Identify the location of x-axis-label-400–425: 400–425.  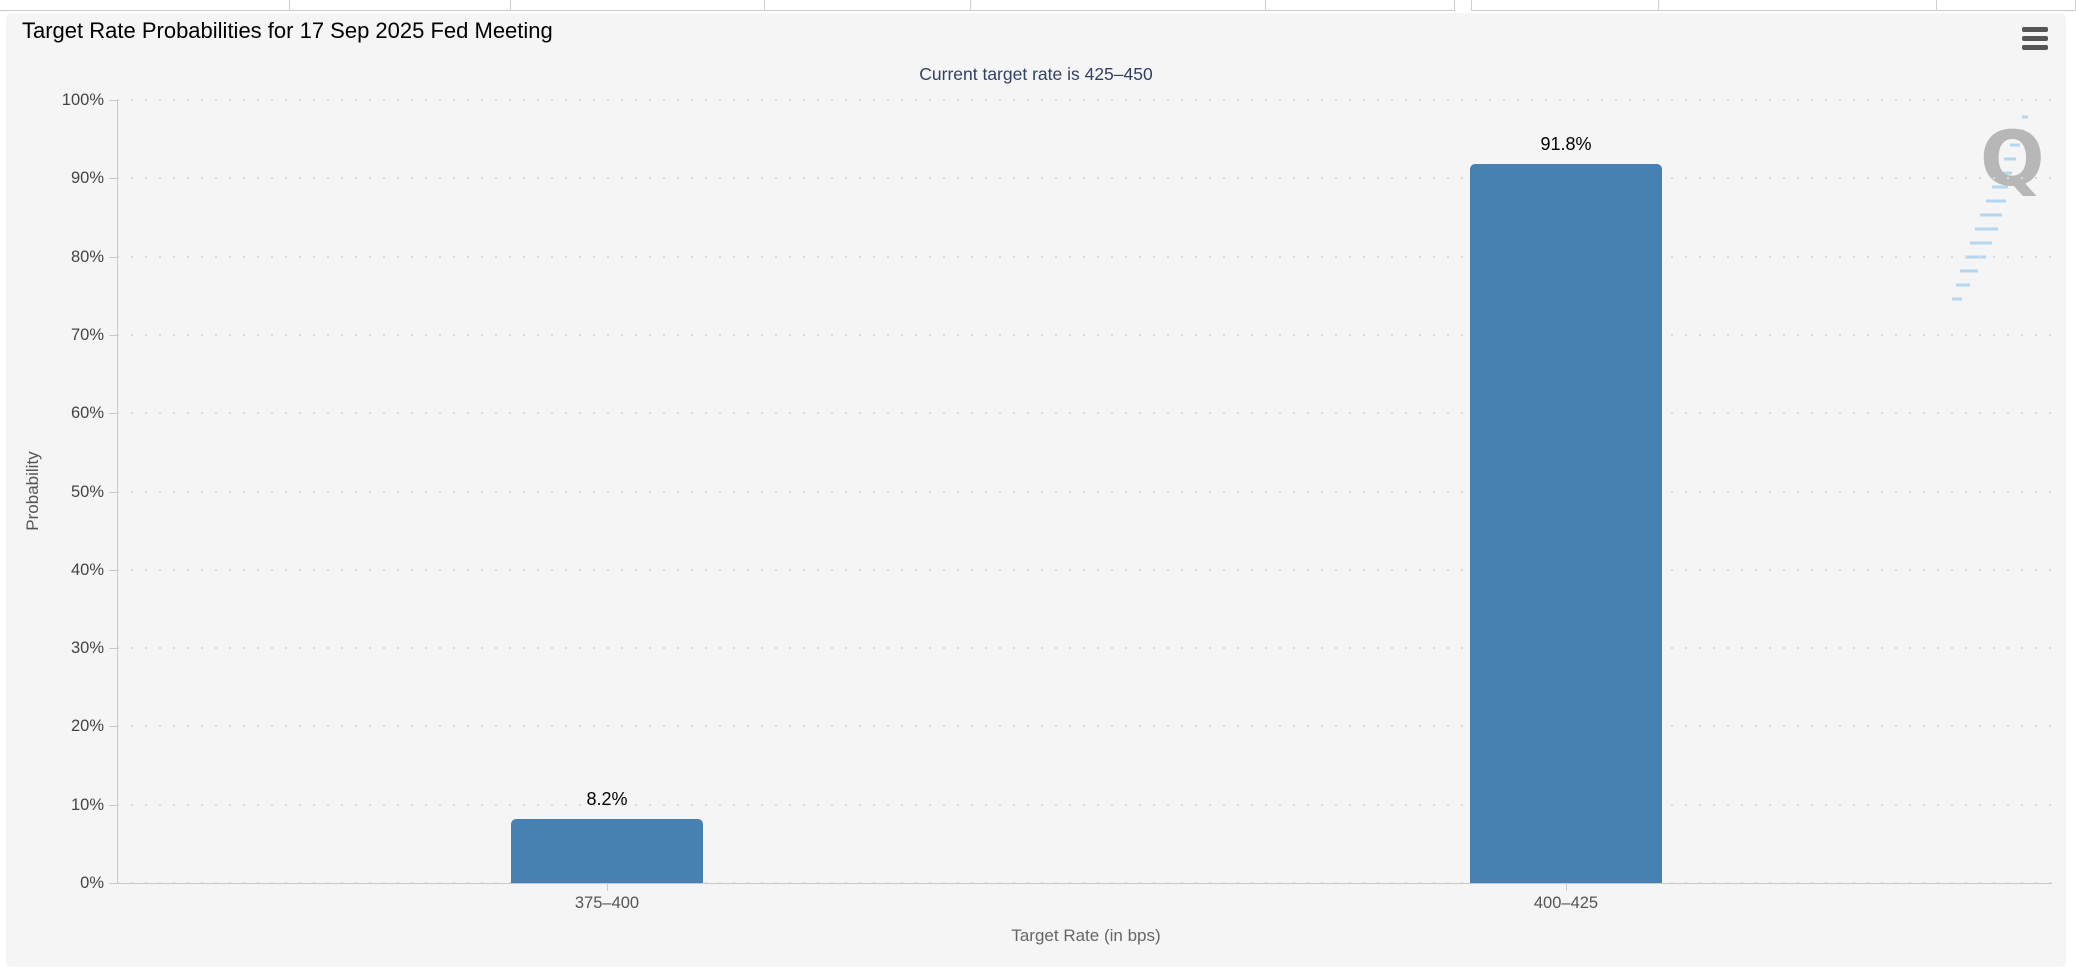
(1566, 903).